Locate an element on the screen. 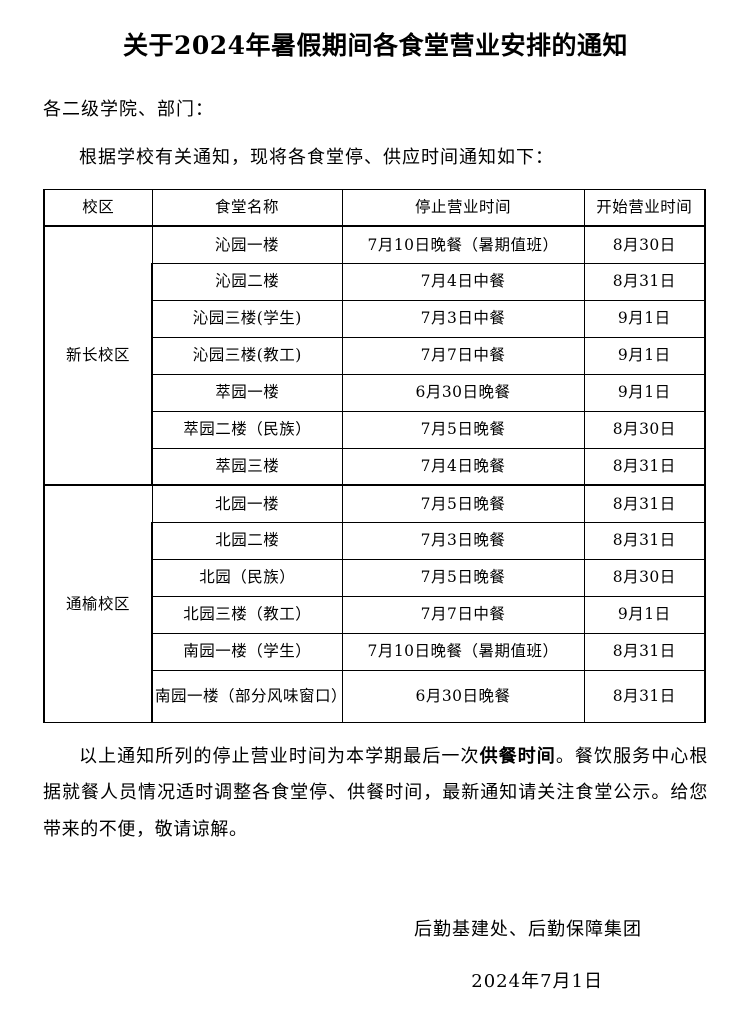 The width and height of the screenshot is (751, 1035). cell-canteen-name: 北园（民族） is located at coordinates (247, 577).